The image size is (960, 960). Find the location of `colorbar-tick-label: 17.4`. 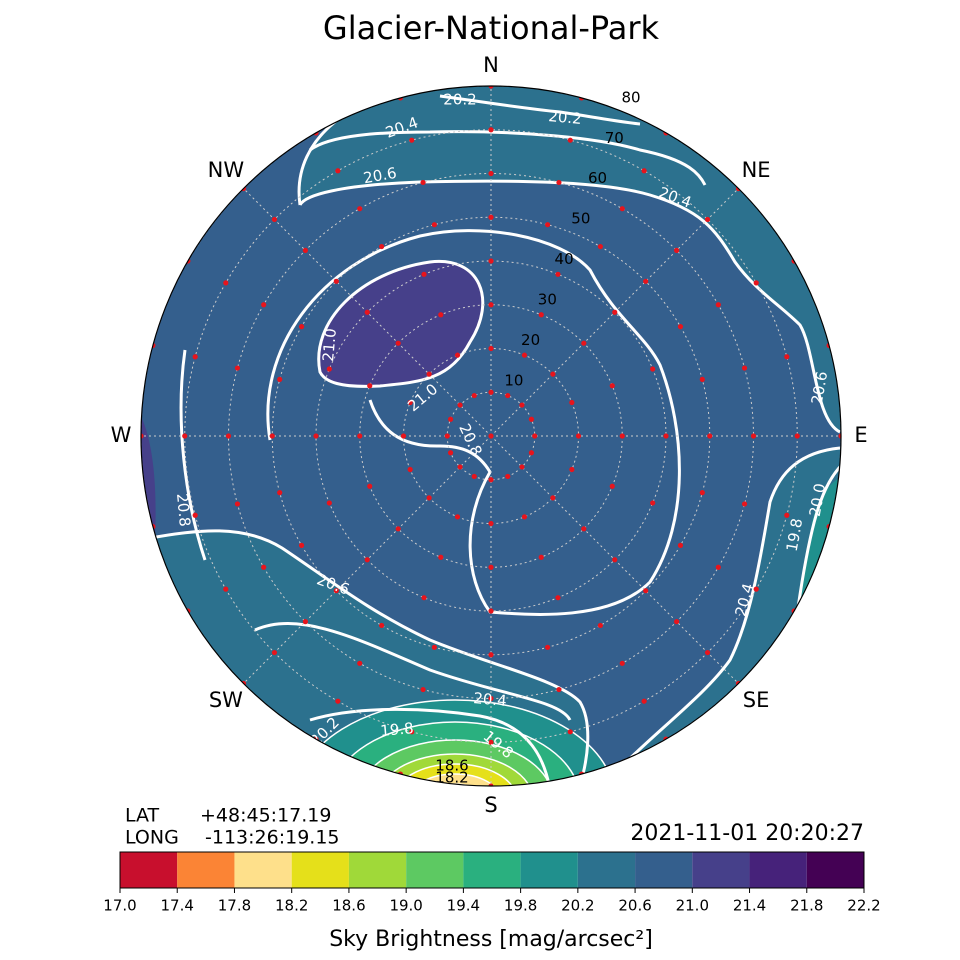

colorbar-tick-label: 17.4 is located at coordinates (177, 906).